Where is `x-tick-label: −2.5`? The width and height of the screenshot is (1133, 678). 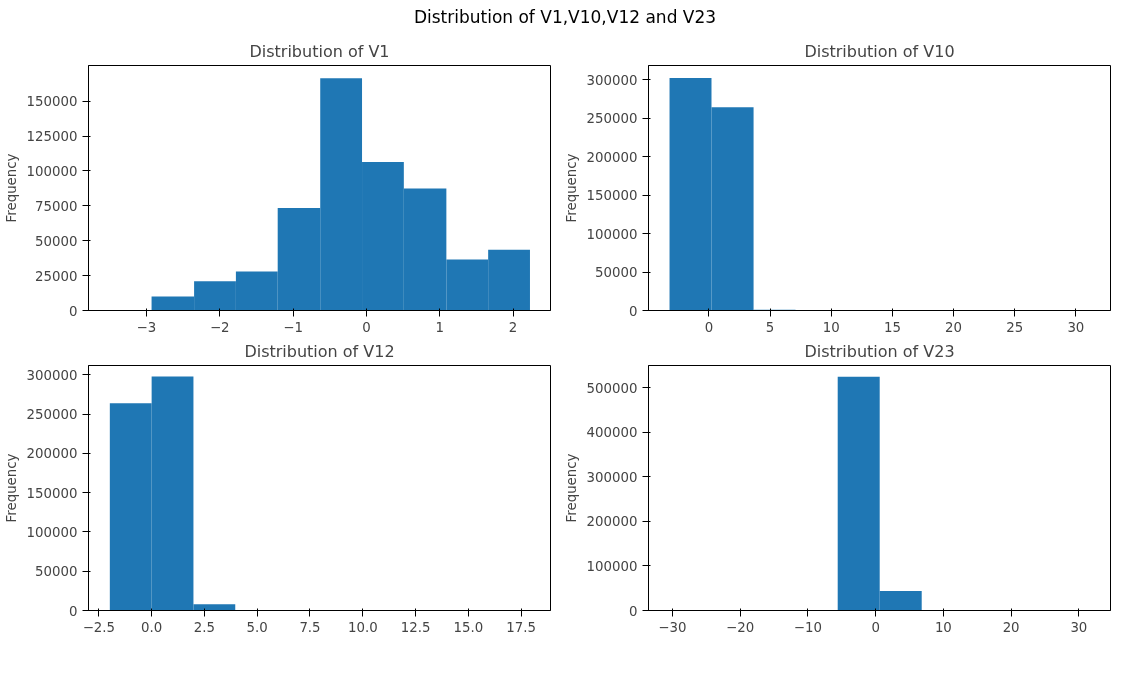
x-tick-label: −2.5 is located at coordinates (99, 627).